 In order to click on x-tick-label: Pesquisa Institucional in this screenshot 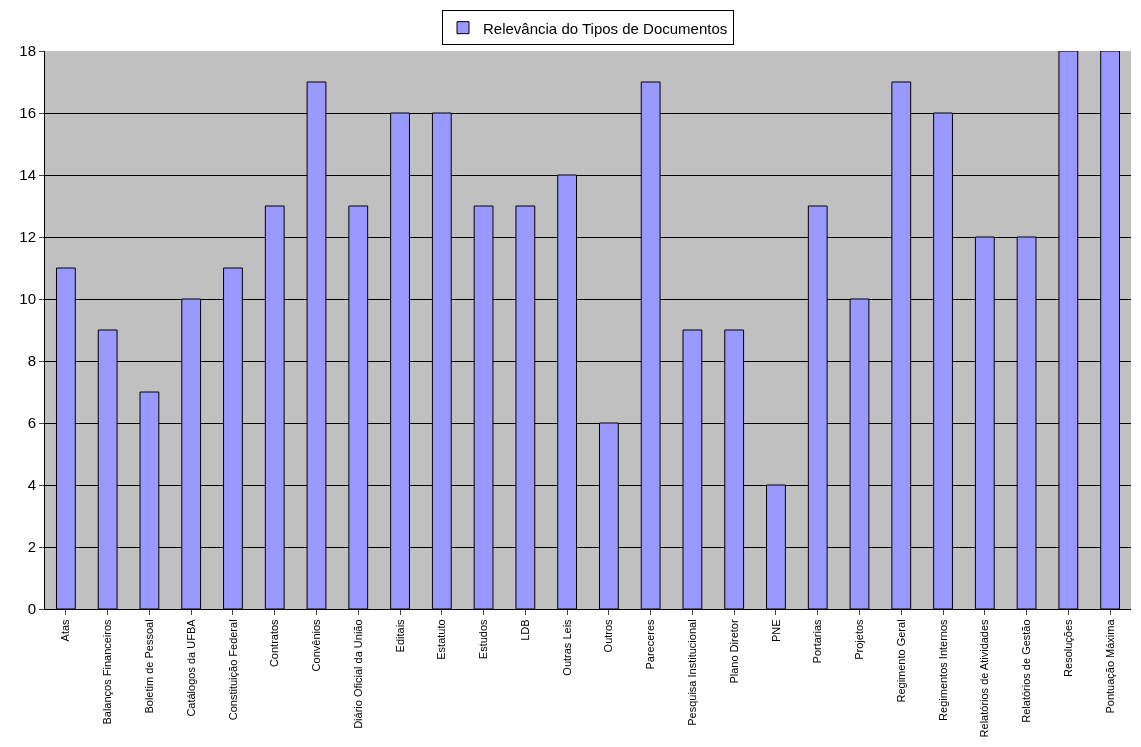, I will do `click(691, 672)`.